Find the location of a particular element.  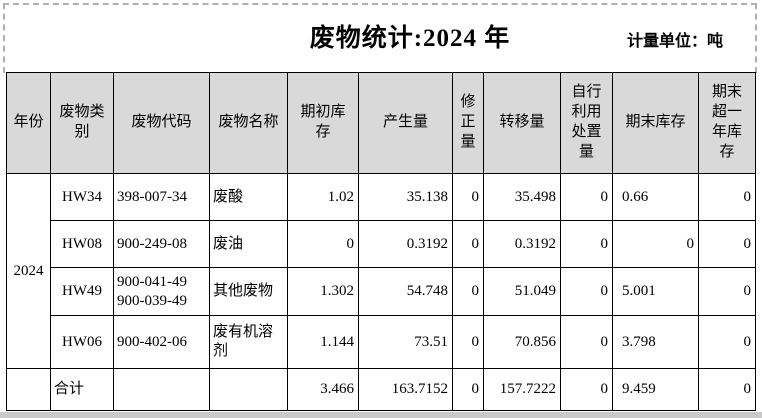

generated-cell: 0.3192 is located at coordinates (405, 244).